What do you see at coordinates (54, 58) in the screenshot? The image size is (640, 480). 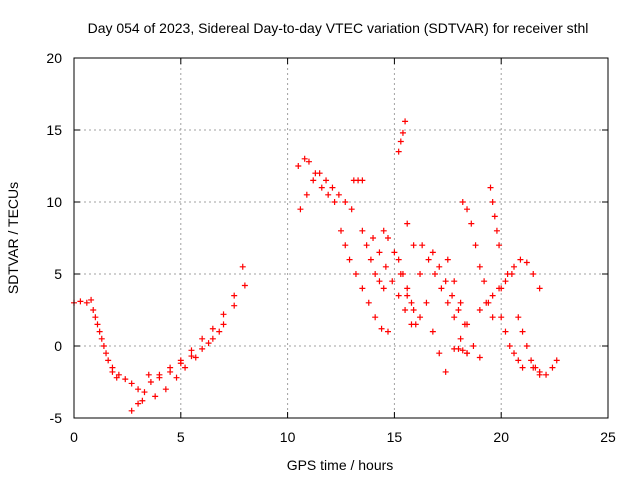 I see `y-tick-label: 20` at bounding box center [54, 58].